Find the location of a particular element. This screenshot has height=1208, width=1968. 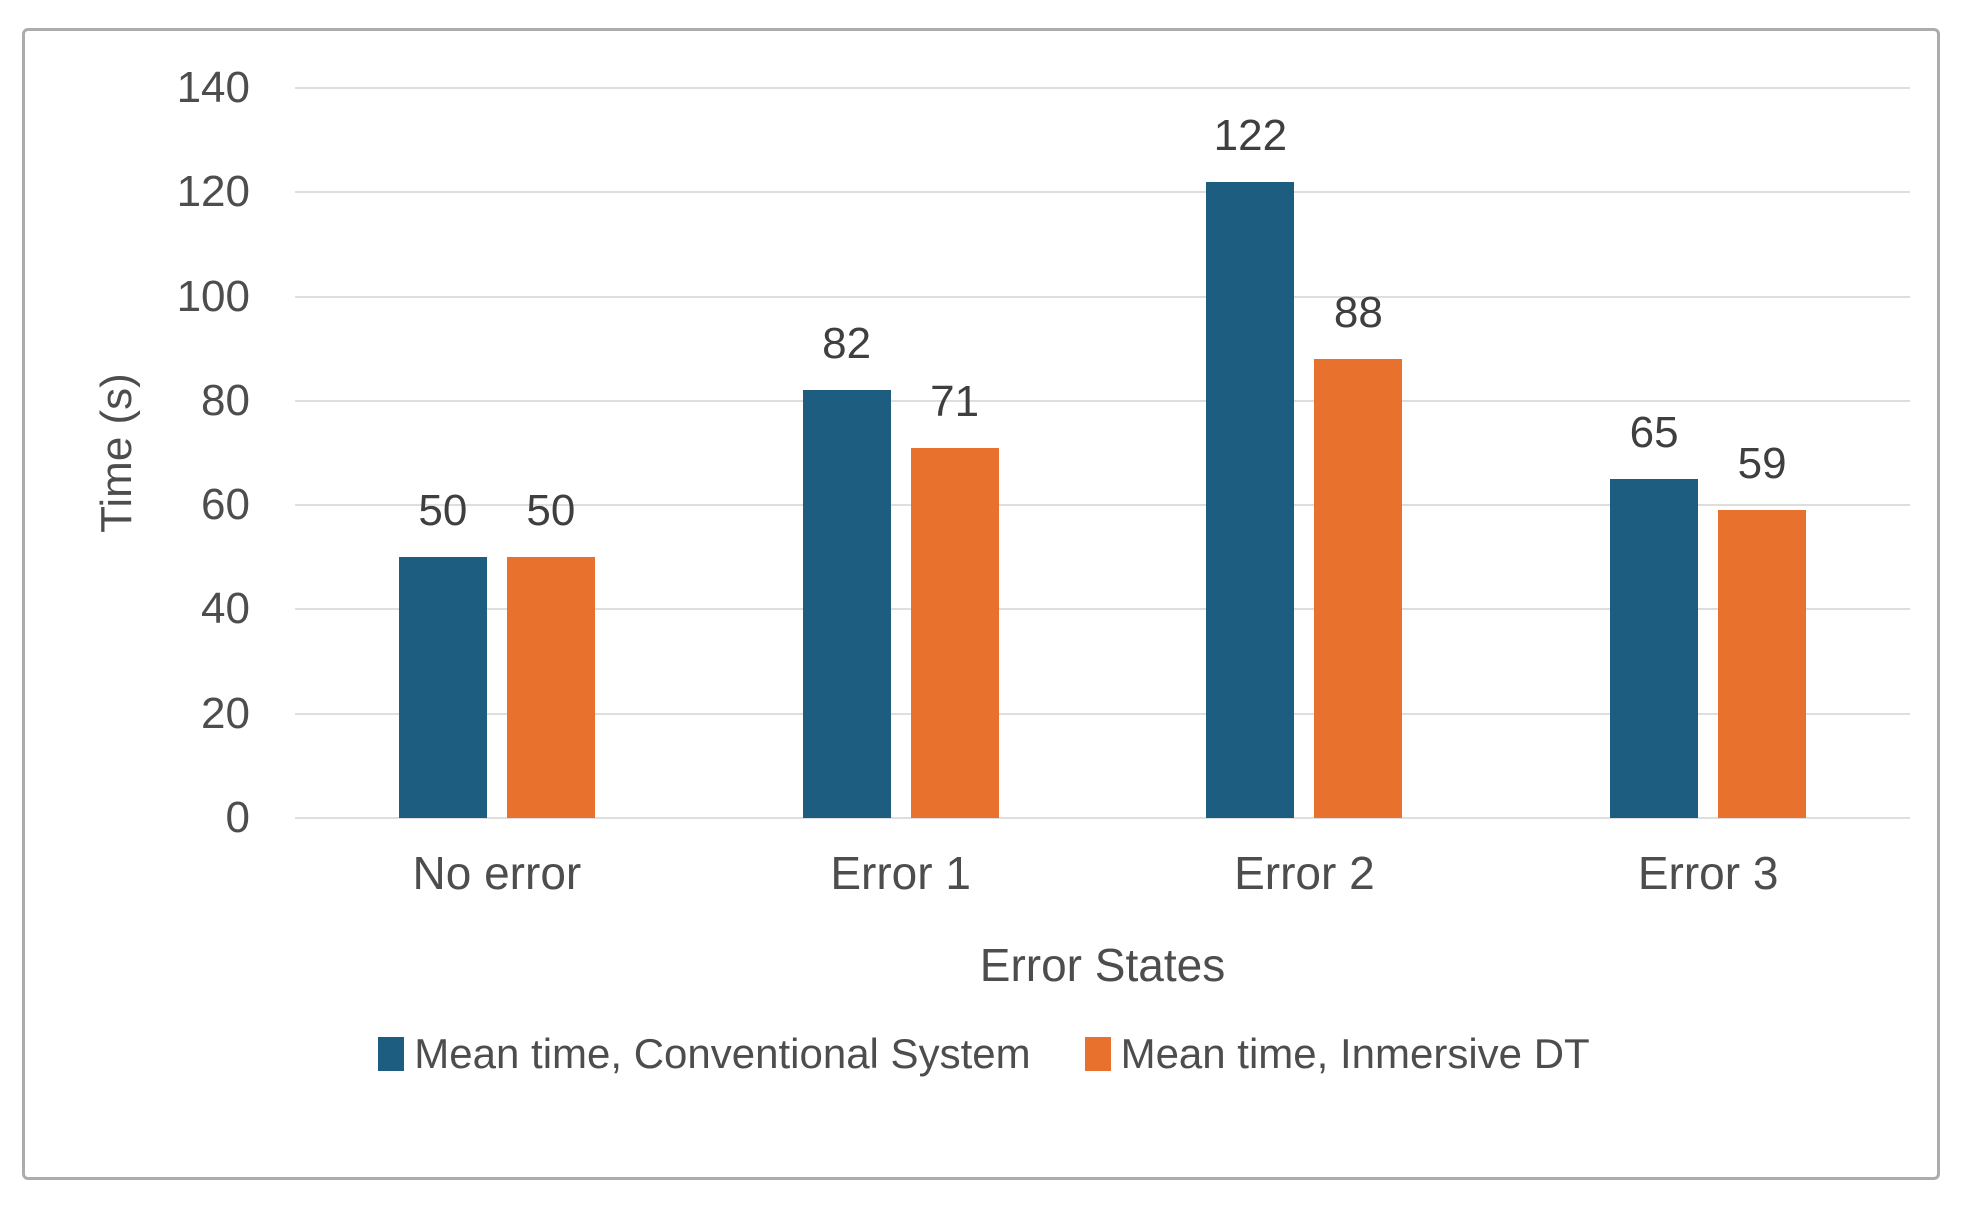

y-tick-label-0: 0 is located at coordinates (237, 817).